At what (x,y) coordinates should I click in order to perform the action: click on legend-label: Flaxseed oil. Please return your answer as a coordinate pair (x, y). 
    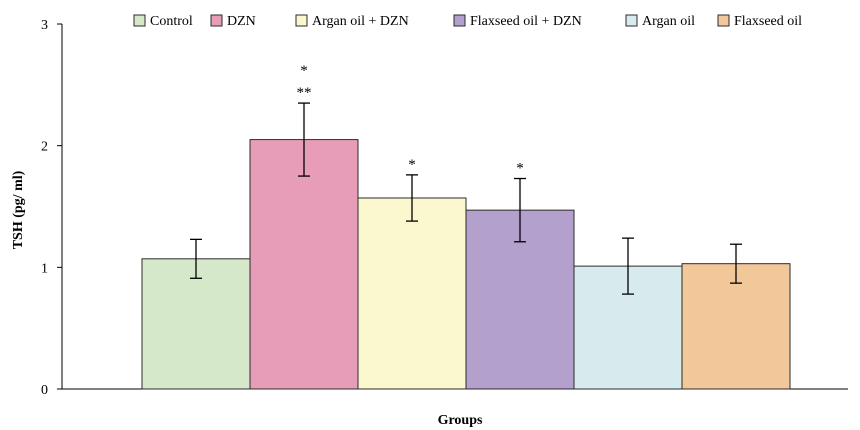
    Looking at the image, I should click on (768, 21).